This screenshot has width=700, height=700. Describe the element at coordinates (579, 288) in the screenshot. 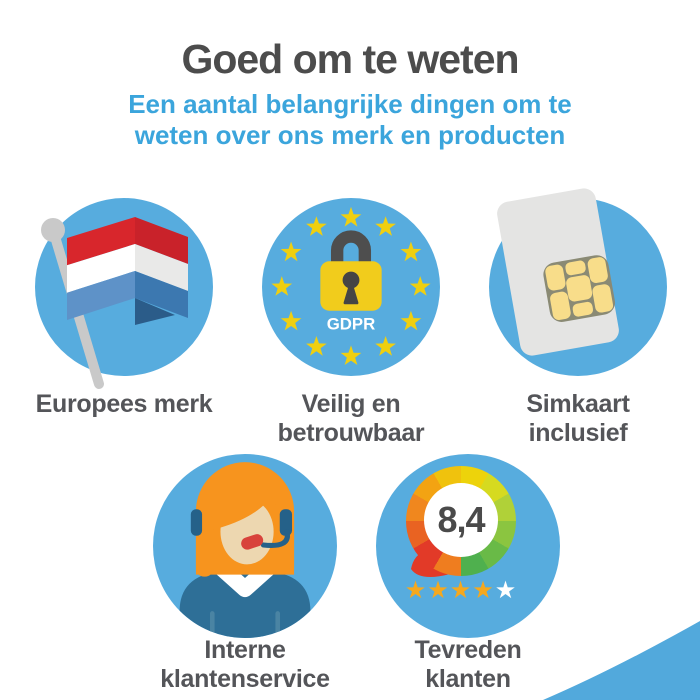

I see `sim-chip` at that location.